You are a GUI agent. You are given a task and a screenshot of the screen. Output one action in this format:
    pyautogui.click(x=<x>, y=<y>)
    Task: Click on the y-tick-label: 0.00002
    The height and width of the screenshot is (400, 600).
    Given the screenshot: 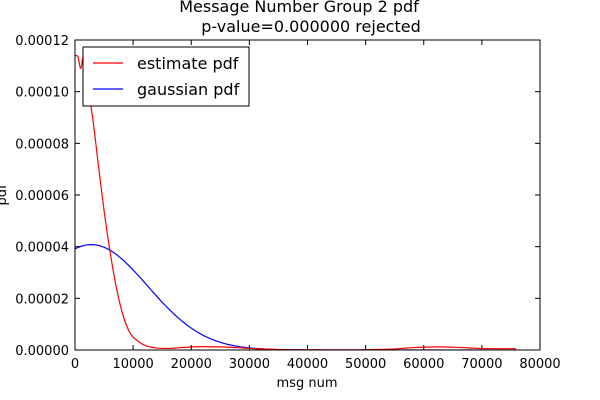 What is the action you would take?
    pyautogui.click(x=42, y=299)
    